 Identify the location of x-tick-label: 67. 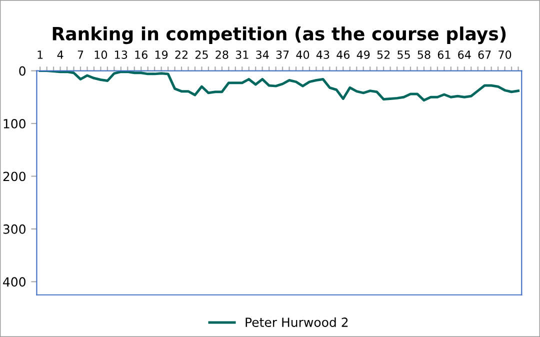
(484, 54).